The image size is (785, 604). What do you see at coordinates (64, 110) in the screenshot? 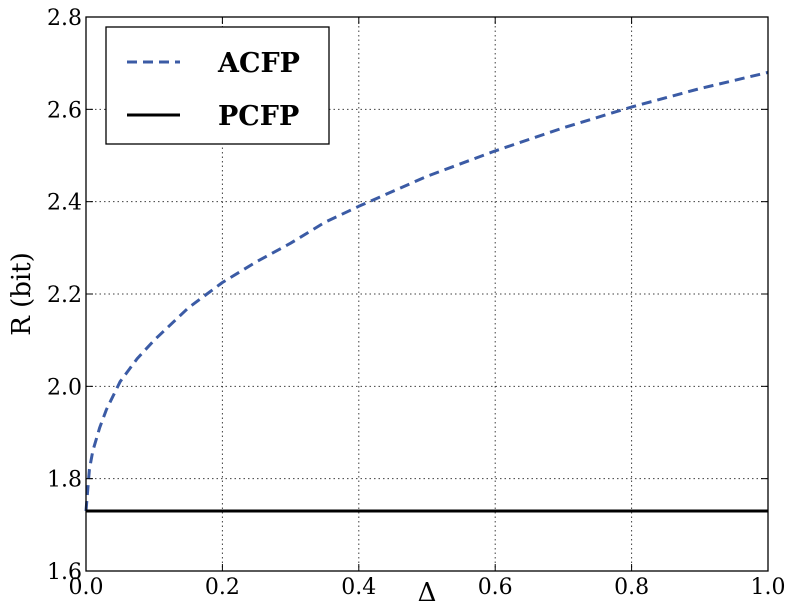
I see `y-tick-label: 2.6` at bounding box center [64, 110].